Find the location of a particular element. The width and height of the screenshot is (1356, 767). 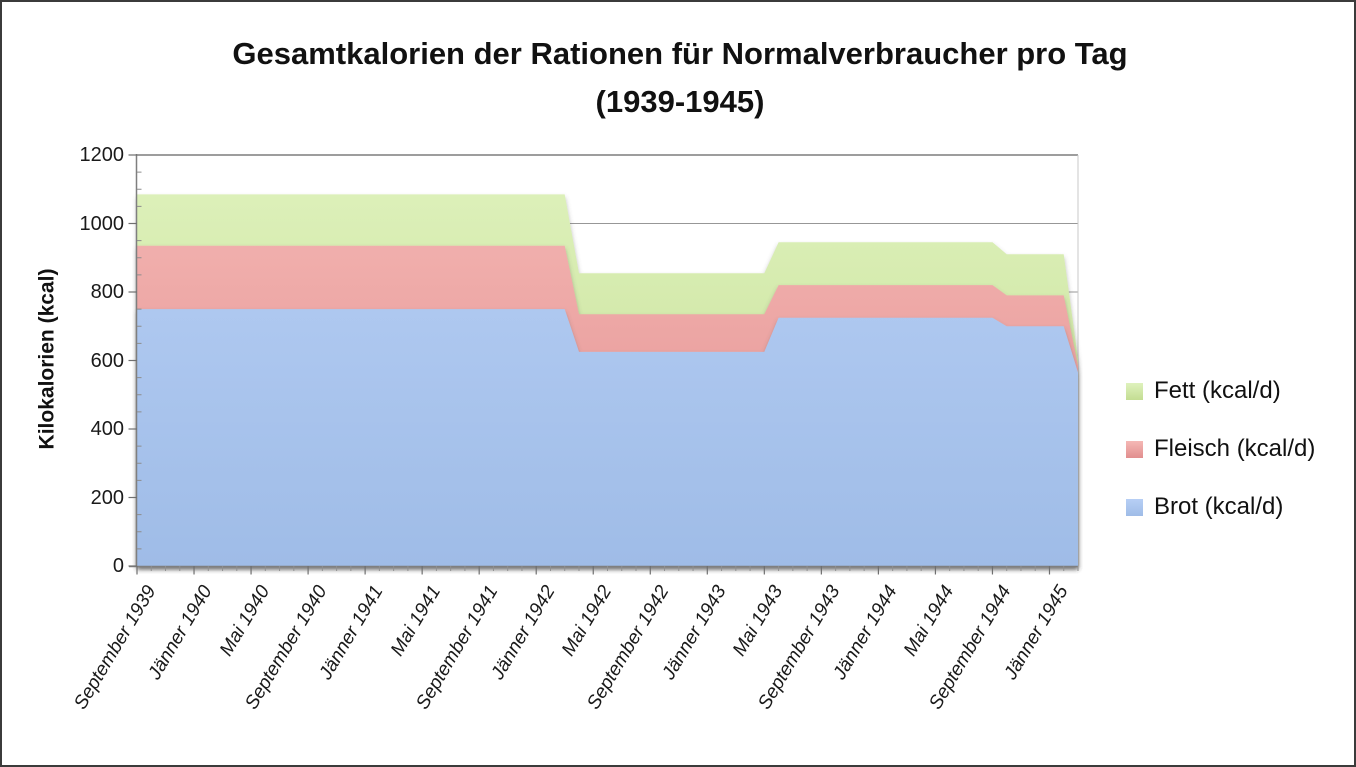

legend-label-fleisch: Fleisch (kcal/d) is located at coordinates (1235, 448).